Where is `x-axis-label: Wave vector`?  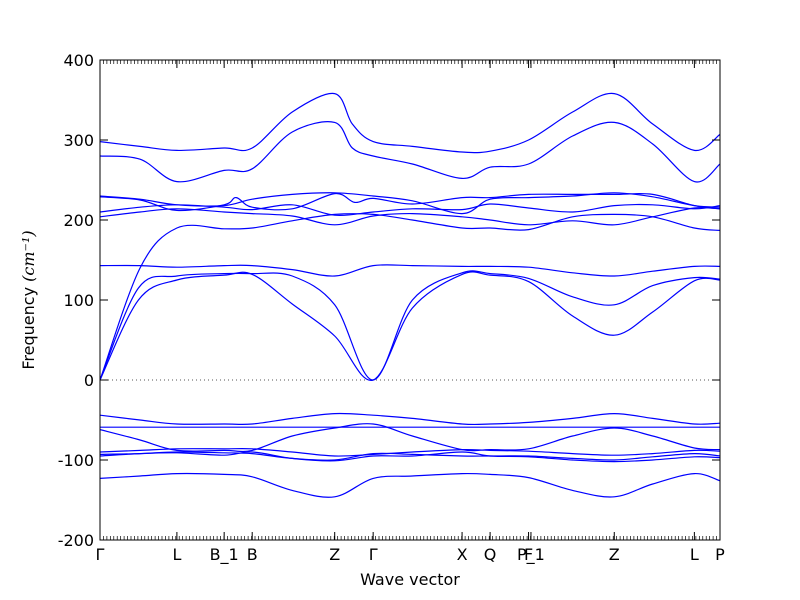 x-axis-label: Wave vector is located at coordinates (410, 579).